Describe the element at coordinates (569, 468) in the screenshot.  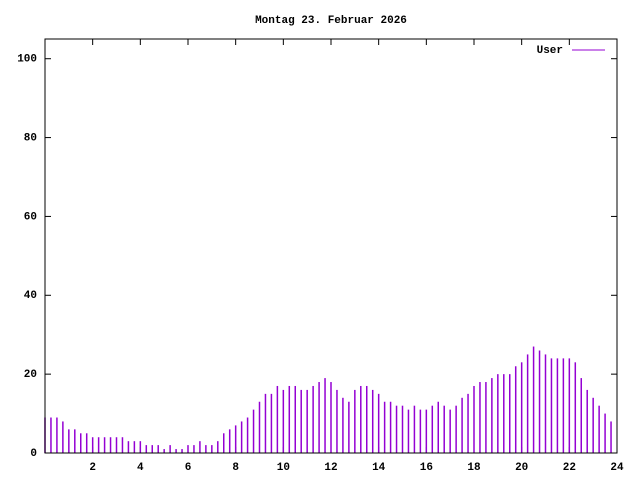
I see `x-tick-label: 22` at that location.